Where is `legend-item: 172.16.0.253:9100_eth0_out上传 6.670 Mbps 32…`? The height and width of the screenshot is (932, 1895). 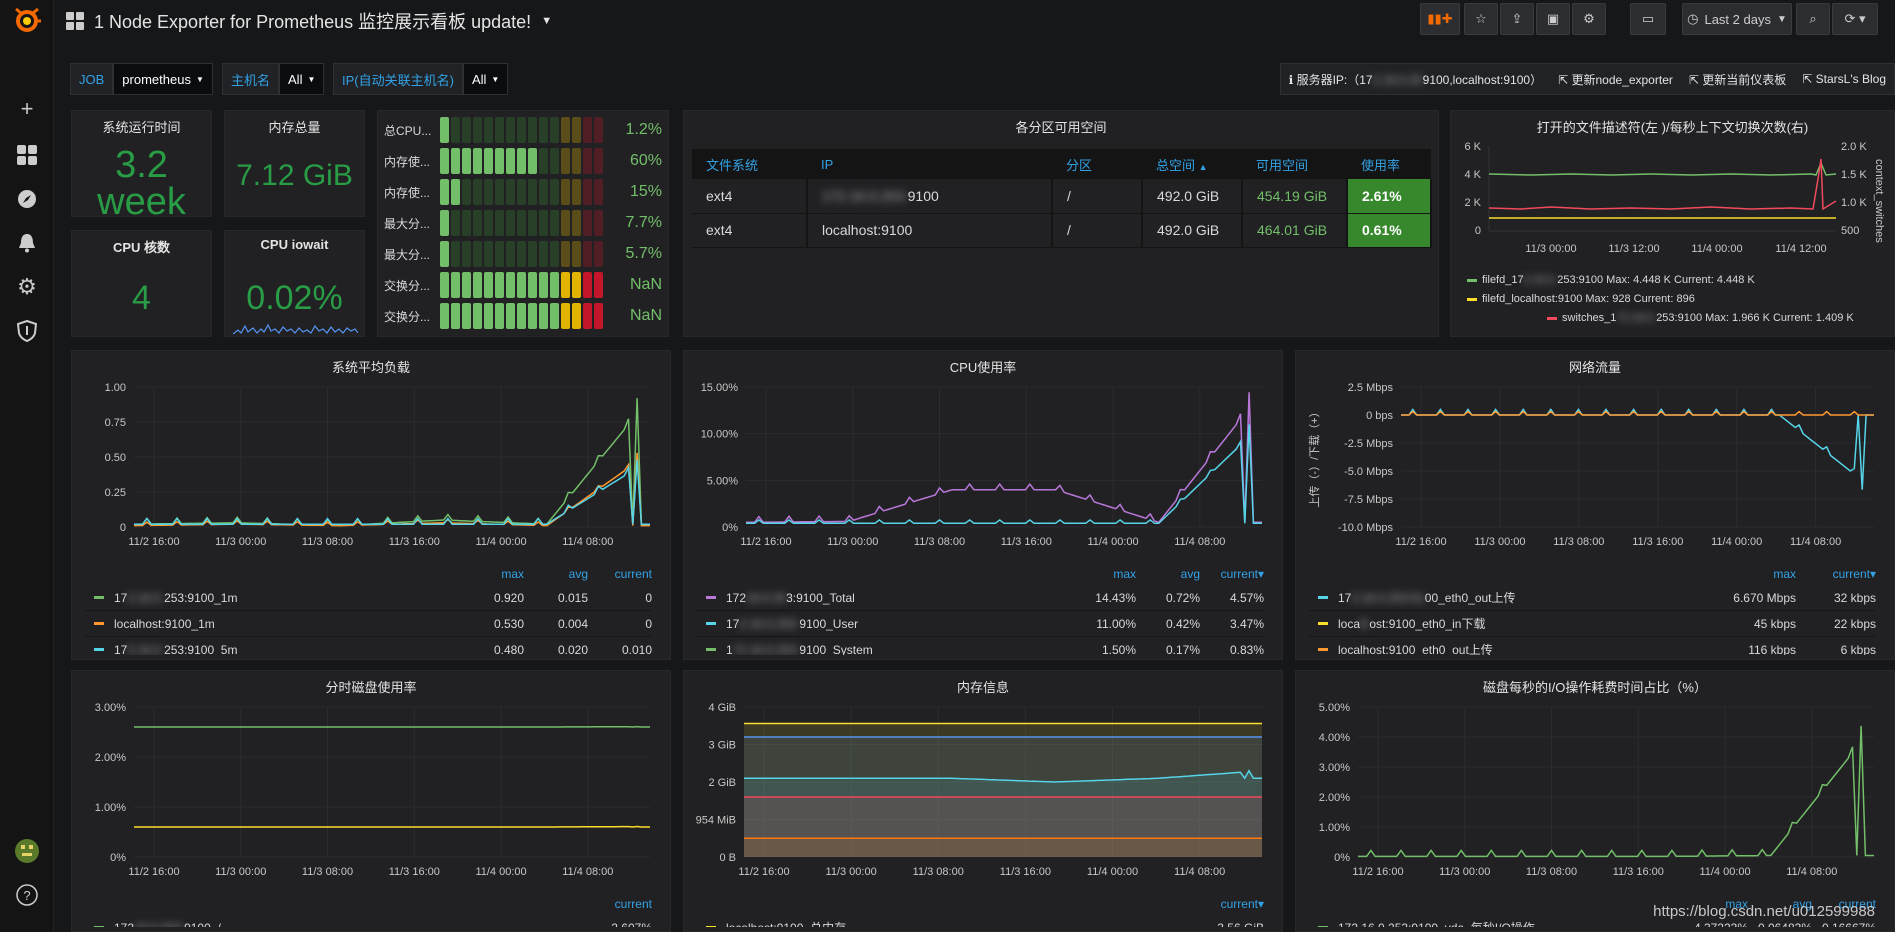
legend-item: 172.16.0.253:9100_eth0_out上传 6.670 Mbps 32… is located at coordinates (1592, 598).